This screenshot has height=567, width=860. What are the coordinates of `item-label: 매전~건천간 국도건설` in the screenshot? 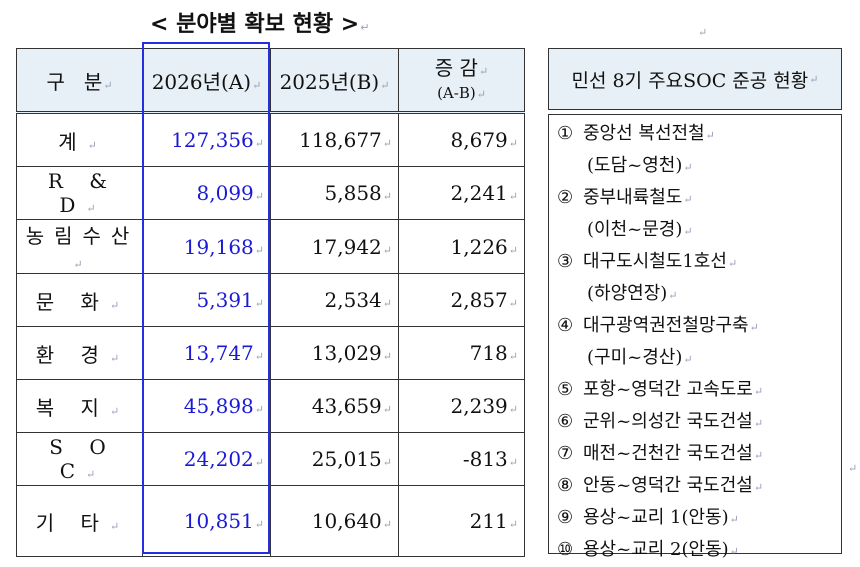 It's located at (668, 453).